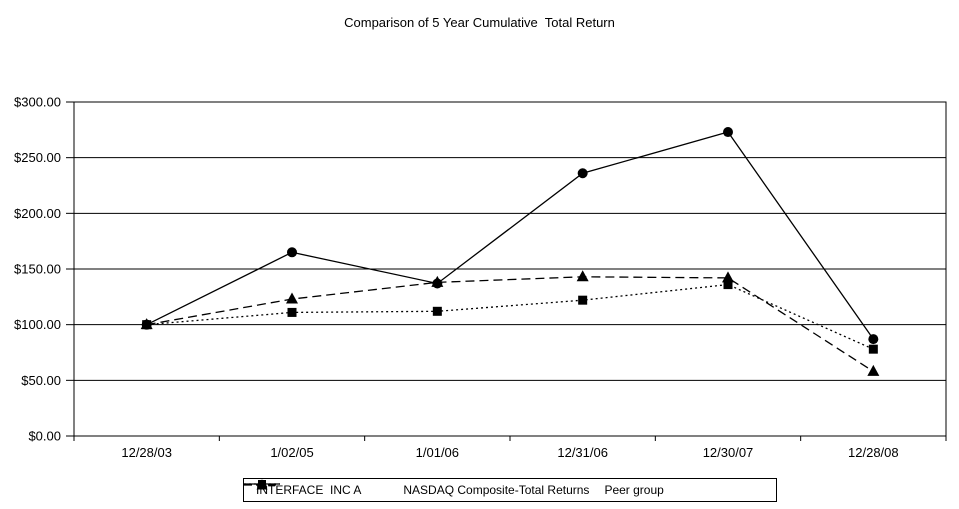 The width and height of the screenshot is (959, 509). Describe the element at coordinates (309, 490) in the screenshot. I see `legend-label: INTERFACE INC A` at that location.